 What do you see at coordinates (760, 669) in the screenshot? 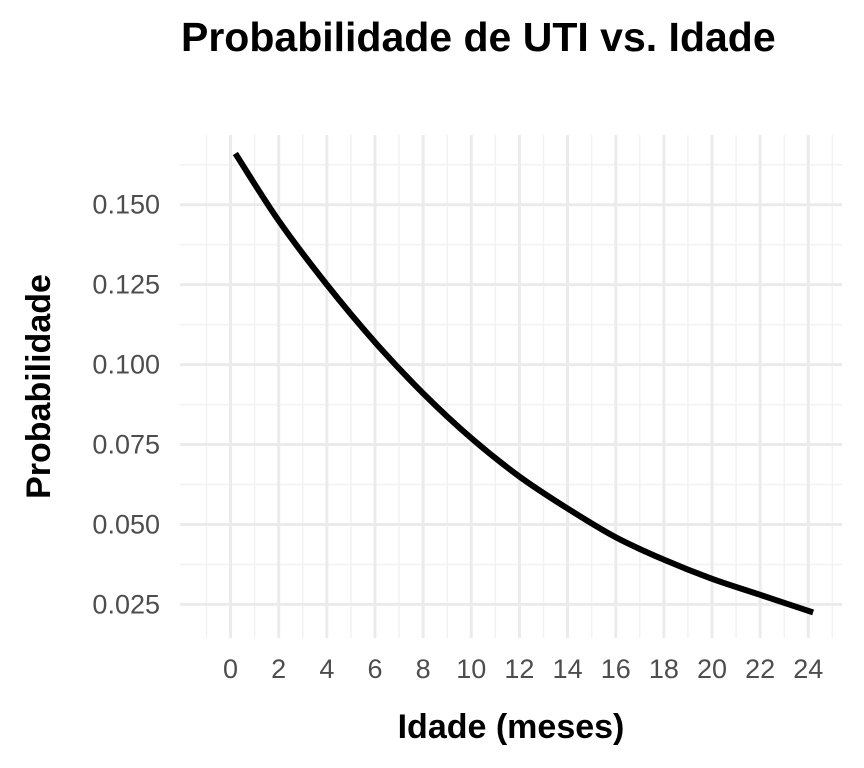
I see `x-tick-label: 22` at bounding box center [760, 669].